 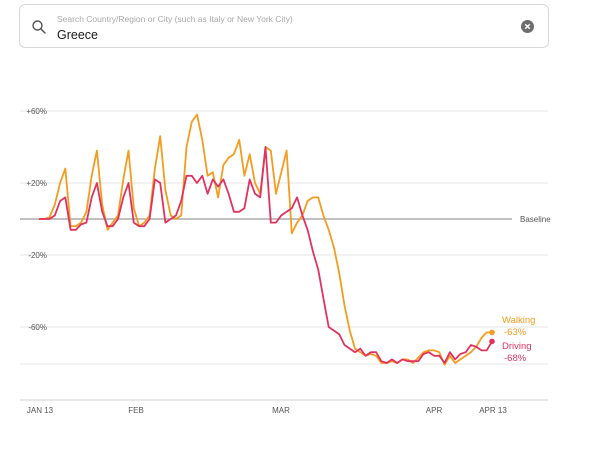 What do you see at coordinates (434, 410) in the screenshot?
I see `x-tick-label: APR` at bounding box center [434, 410].